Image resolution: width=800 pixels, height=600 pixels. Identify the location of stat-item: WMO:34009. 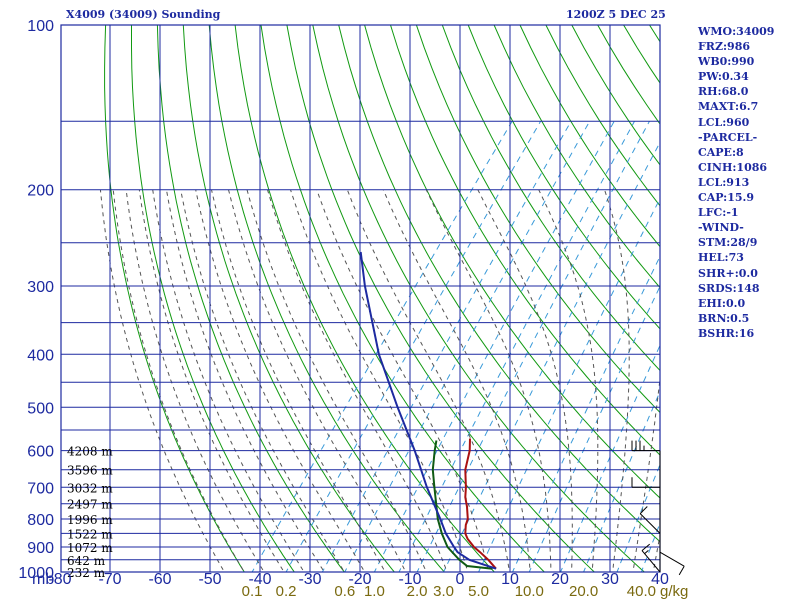
(736, 31).